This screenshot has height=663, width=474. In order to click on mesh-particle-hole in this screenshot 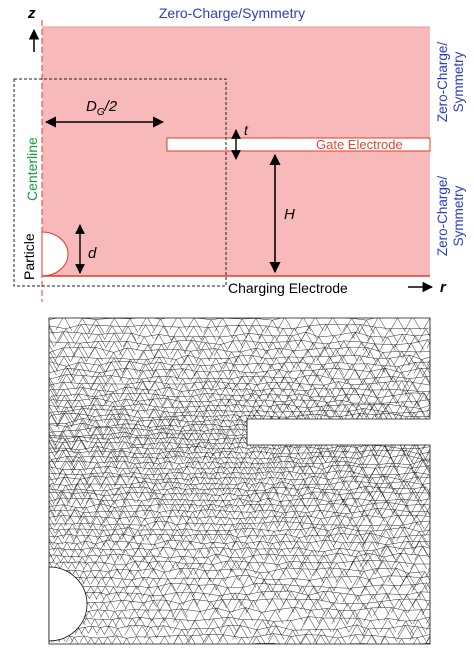, I will do `click(68, 604)`.